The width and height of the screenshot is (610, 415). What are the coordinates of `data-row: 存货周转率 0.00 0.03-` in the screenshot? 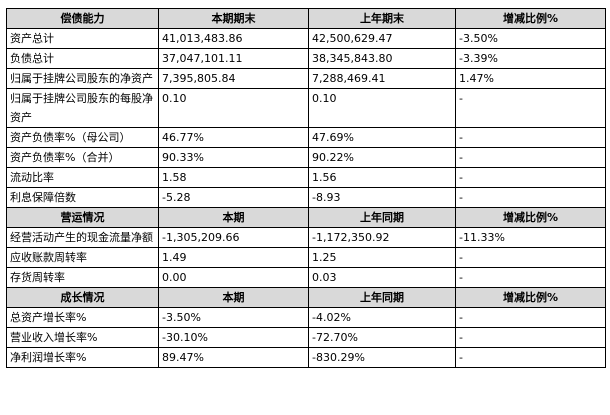 It's located at (306, 277).